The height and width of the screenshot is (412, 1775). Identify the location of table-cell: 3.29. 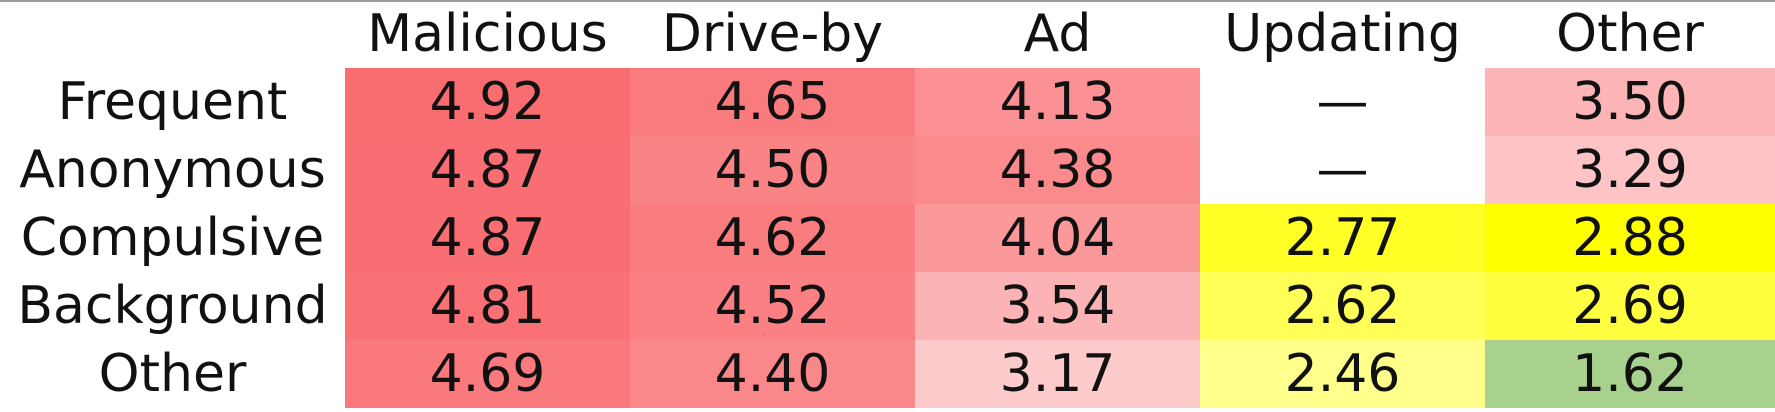
(1630, 170).